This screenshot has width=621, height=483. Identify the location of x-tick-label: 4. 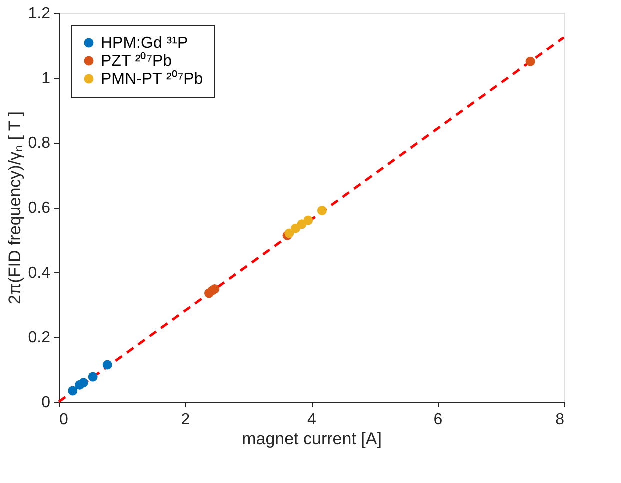
(312, 420).